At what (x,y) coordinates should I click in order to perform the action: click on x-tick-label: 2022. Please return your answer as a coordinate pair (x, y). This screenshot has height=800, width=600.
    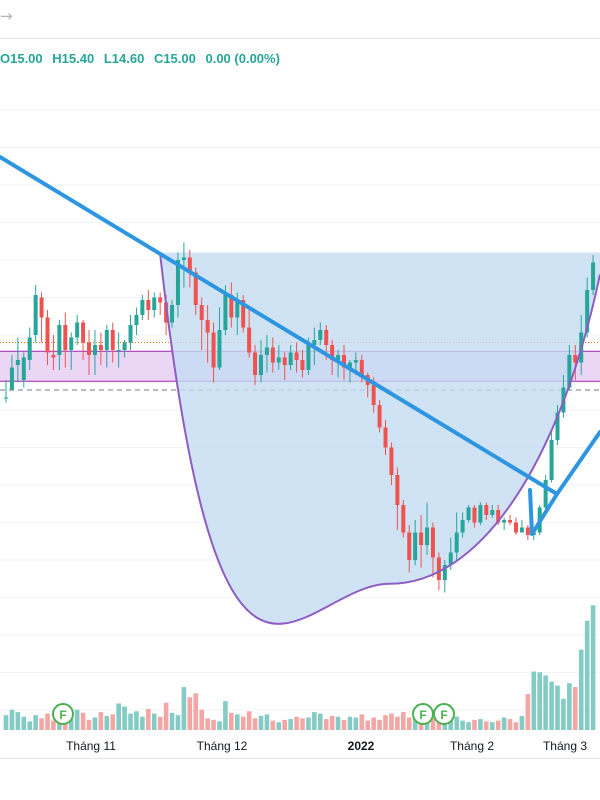
    Looking at the image, I should click on (361, 746).